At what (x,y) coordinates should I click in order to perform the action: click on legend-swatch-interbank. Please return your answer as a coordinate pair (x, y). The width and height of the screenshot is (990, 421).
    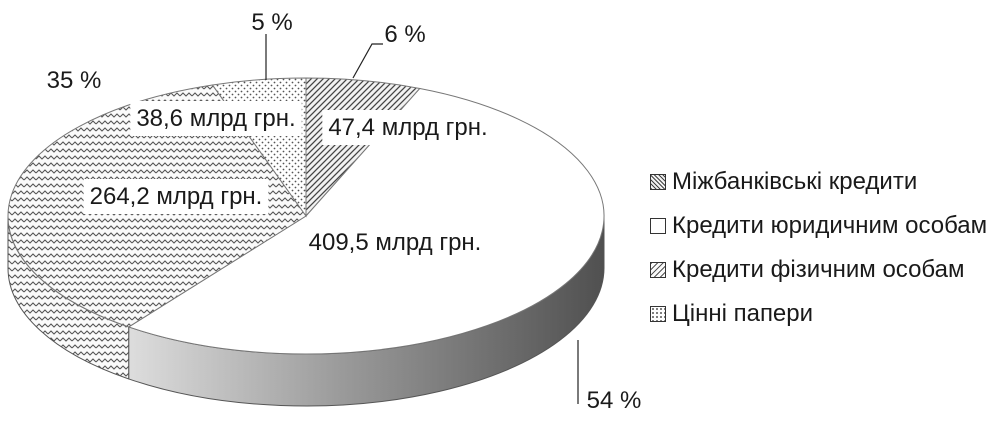
    Looking at the image, I should click on (658, 182).